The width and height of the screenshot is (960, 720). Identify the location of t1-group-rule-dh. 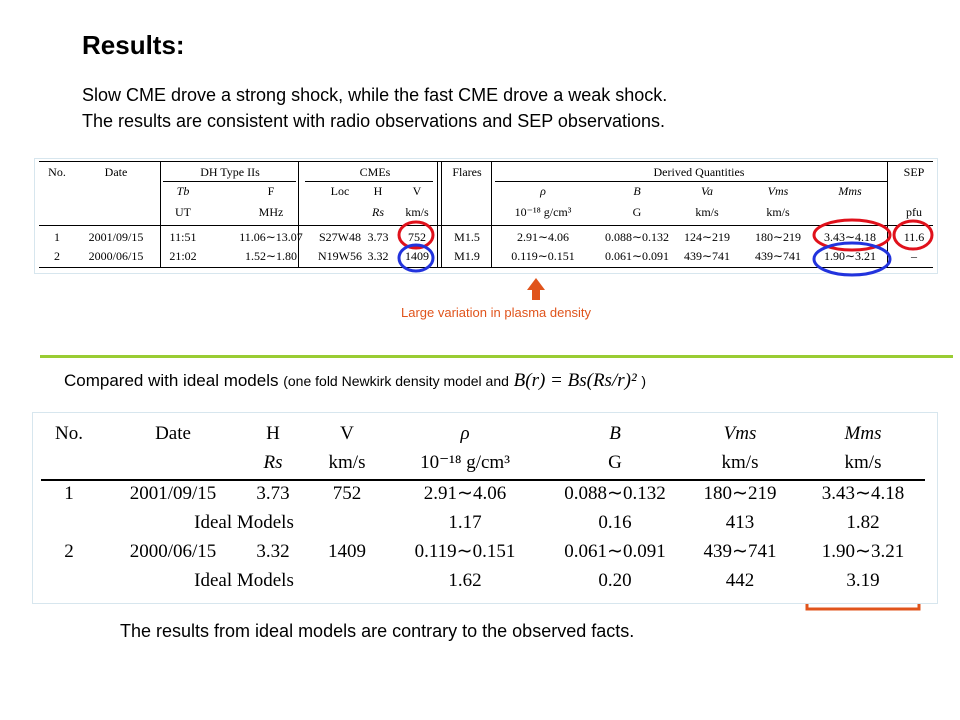
(229, 181).